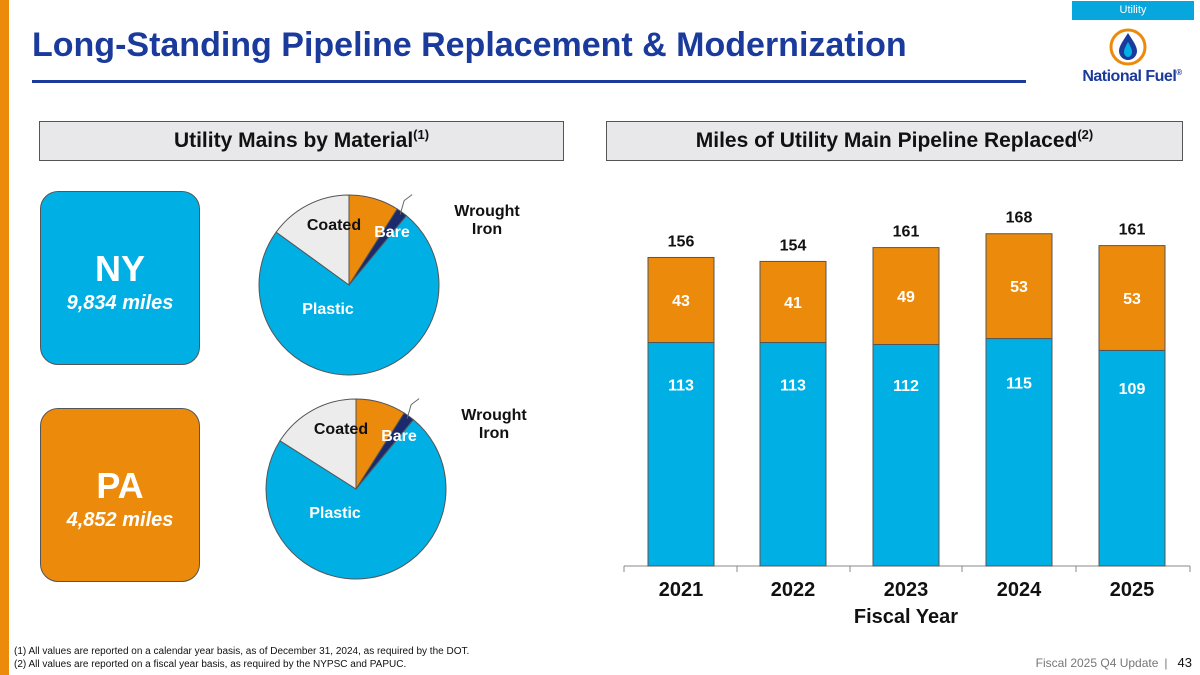 The height and width of the screenshot is (675, 1200). Describe the element at coordinates (1133, 10) in the screenshot. I see `section-tag: Utility` at that location.